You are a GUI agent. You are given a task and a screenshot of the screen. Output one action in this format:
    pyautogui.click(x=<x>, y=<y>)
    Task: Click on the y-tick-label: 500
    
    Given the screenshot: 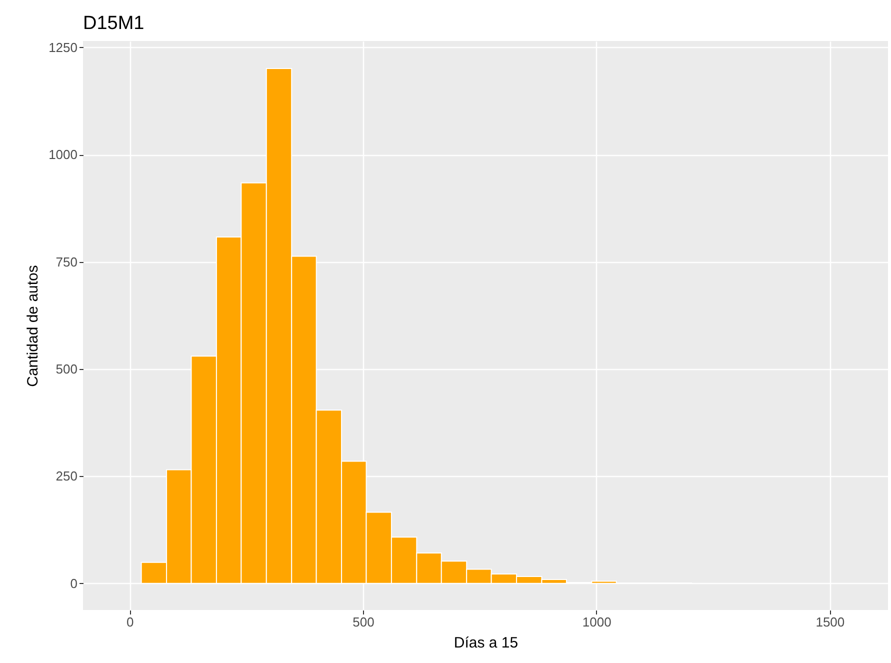 What is the action you would take?
    pyautogui.click(x=67, y=369)
    